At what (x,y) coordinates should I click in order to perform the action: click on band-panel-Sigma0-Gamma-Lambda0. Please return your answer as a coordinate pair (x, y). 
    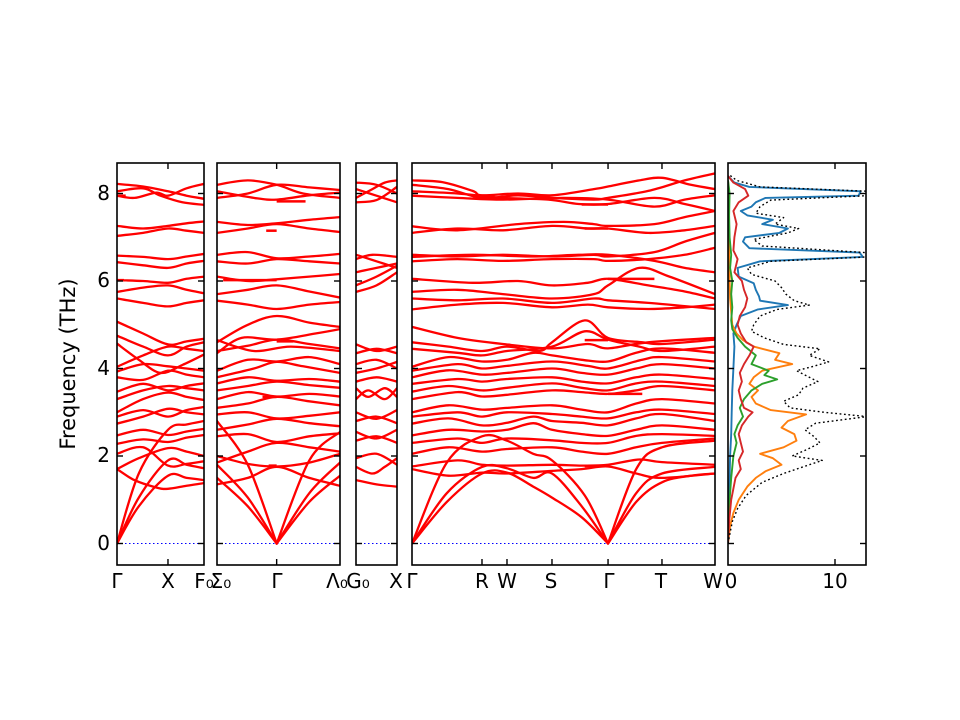
    Looking at the image, I should click on (278, 362).